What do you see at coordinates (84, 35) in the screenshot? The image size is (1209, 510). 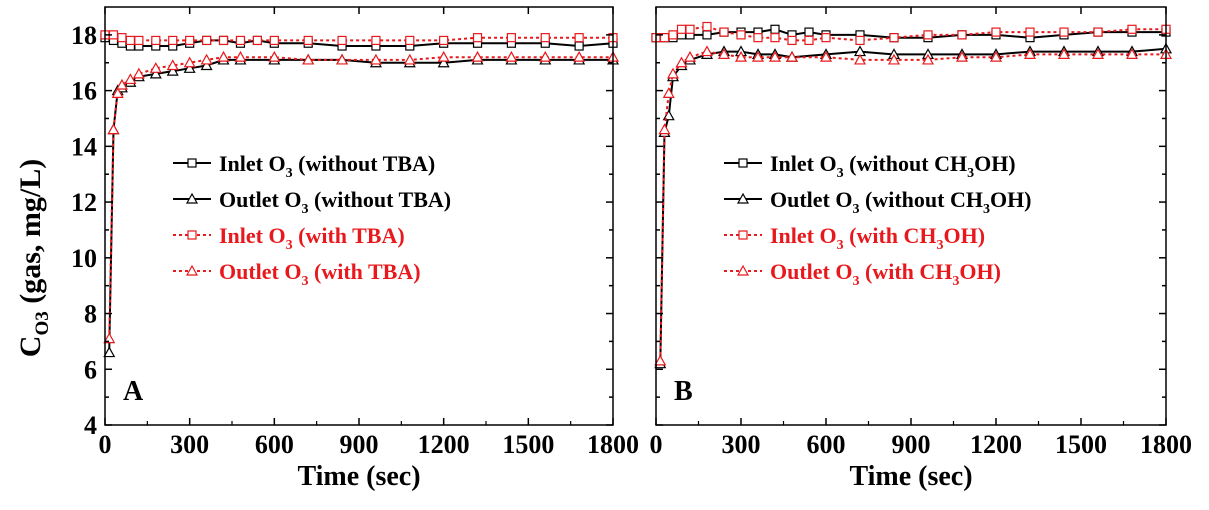 I see `y-tick-label: 18` at bounding box center [84, 35].